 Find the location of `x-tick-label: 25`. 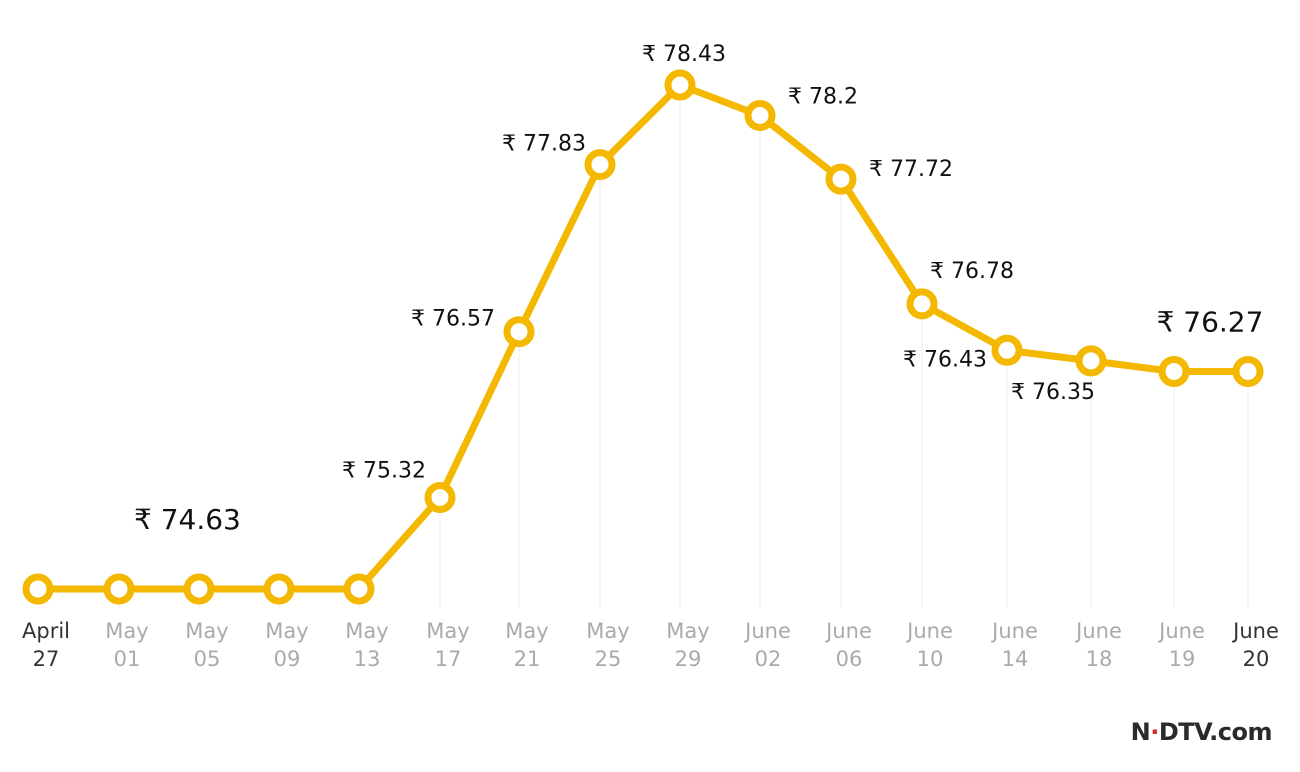

x-tick-label: 25 is located at coordinates (608, 659).